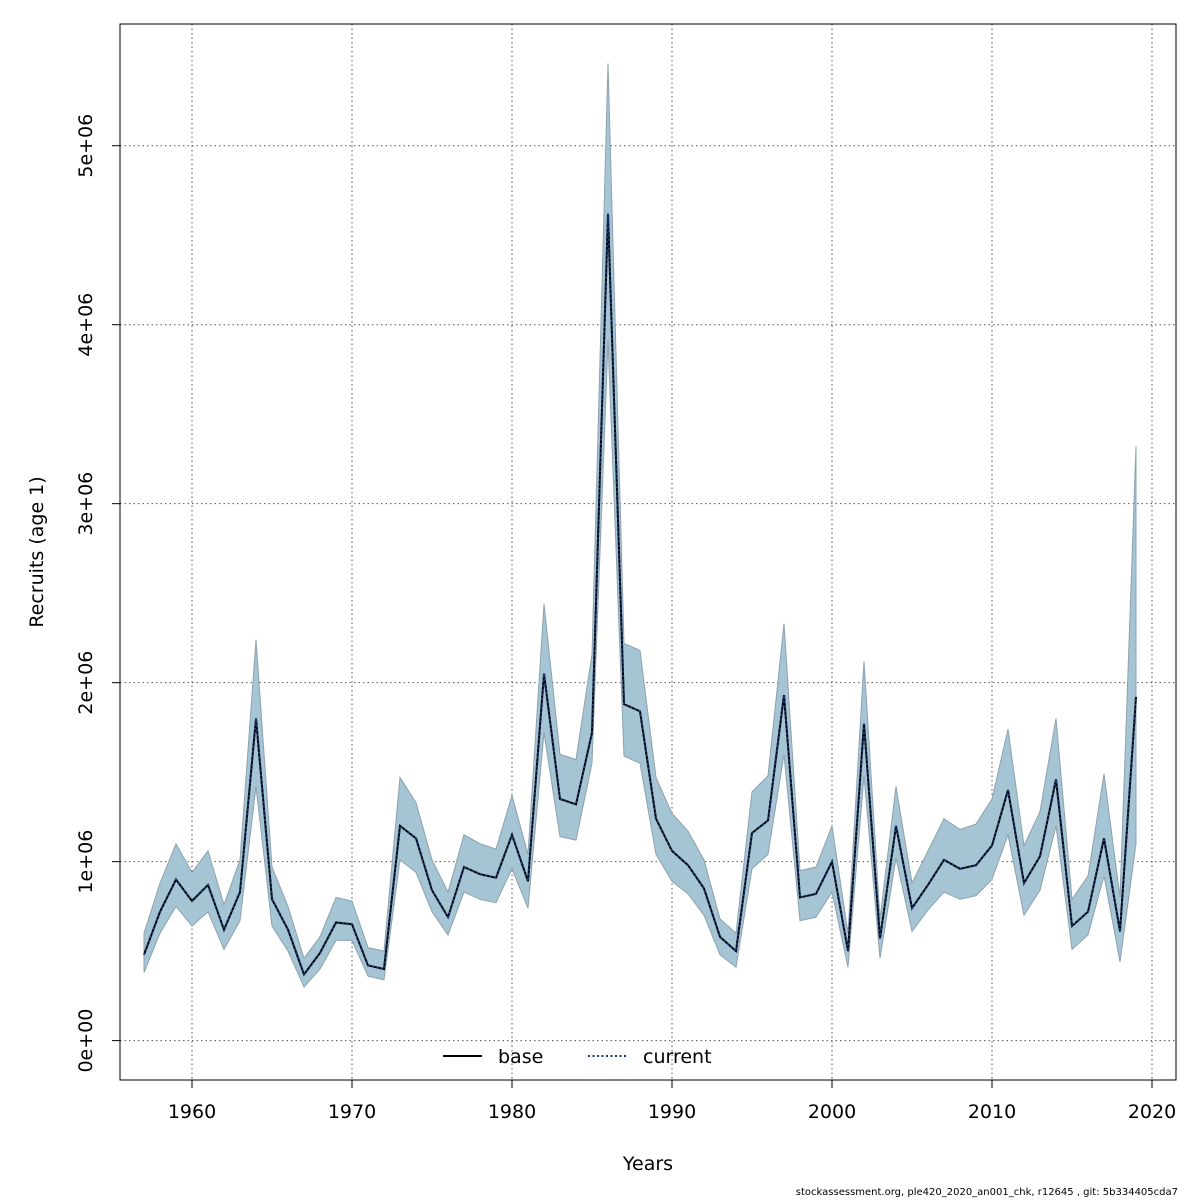 This screenshot has width=1200, height=1200. Describe the element at coordinates (86, 146) in the screenshot. I see `y-tick-label: 5e+06` at that location.